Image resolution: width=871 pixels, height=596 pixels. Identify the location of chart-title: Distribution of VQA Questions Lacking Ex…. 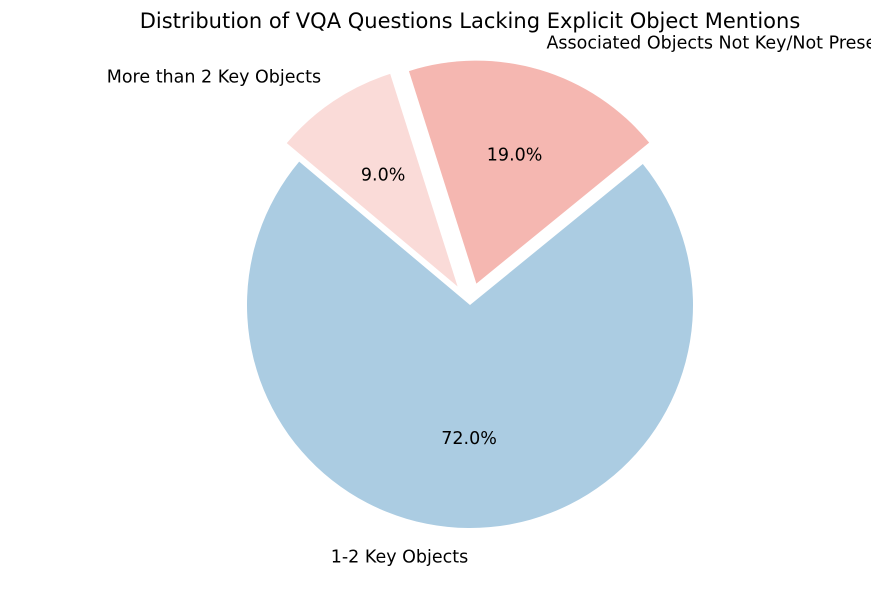
(470, 21).